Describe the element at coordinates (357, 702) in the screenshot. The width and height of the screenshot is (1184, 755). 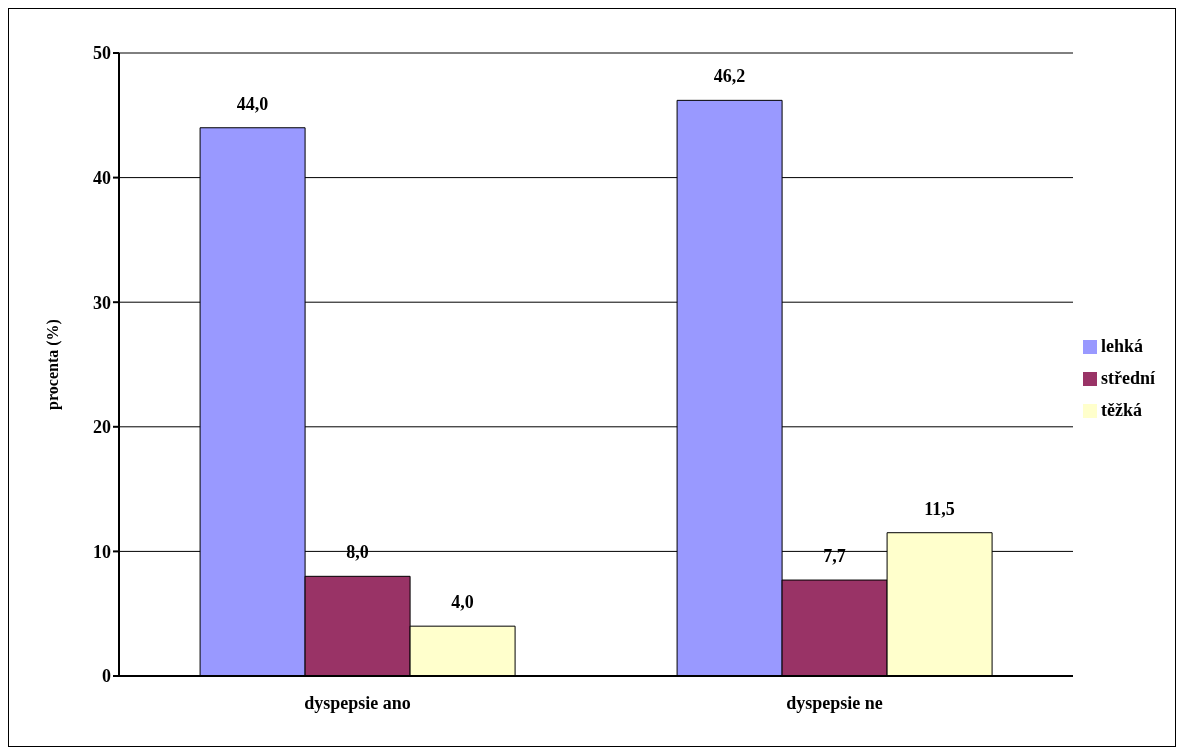
I see `x-tick-label: dyspepsie ano` at that location.